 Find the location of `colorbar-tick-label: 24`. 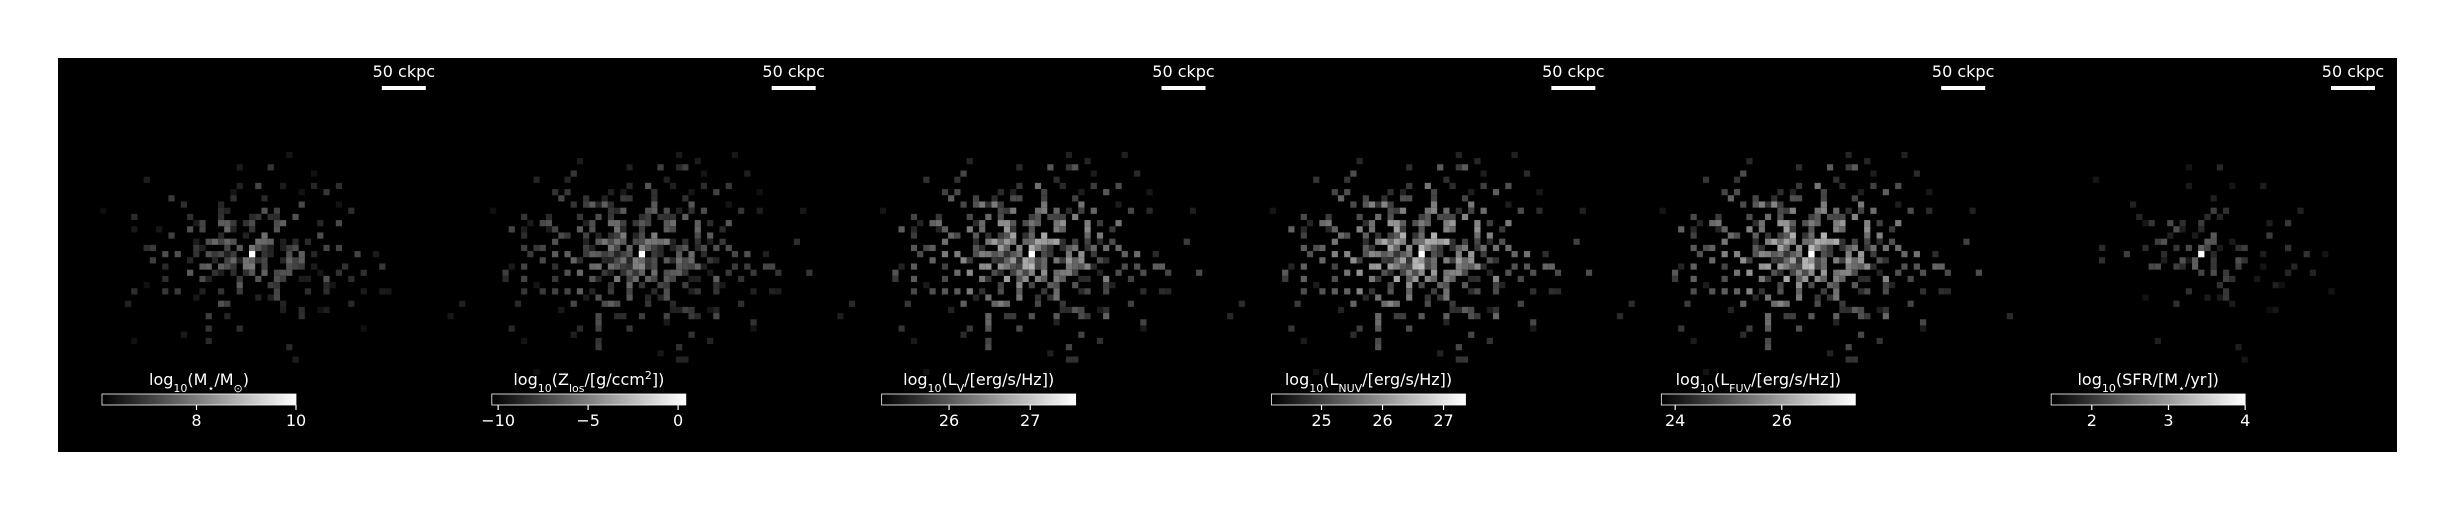

colorbar-tick-label: 24 is located at coordinates (1675, 420).